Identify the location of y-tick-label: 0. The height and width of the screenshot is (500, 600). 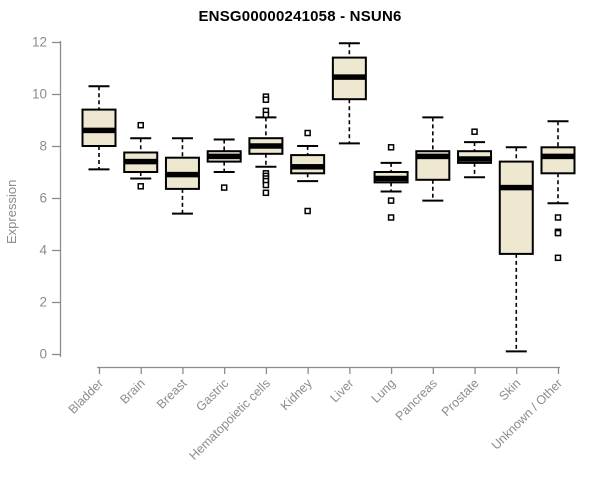
(43, 354).